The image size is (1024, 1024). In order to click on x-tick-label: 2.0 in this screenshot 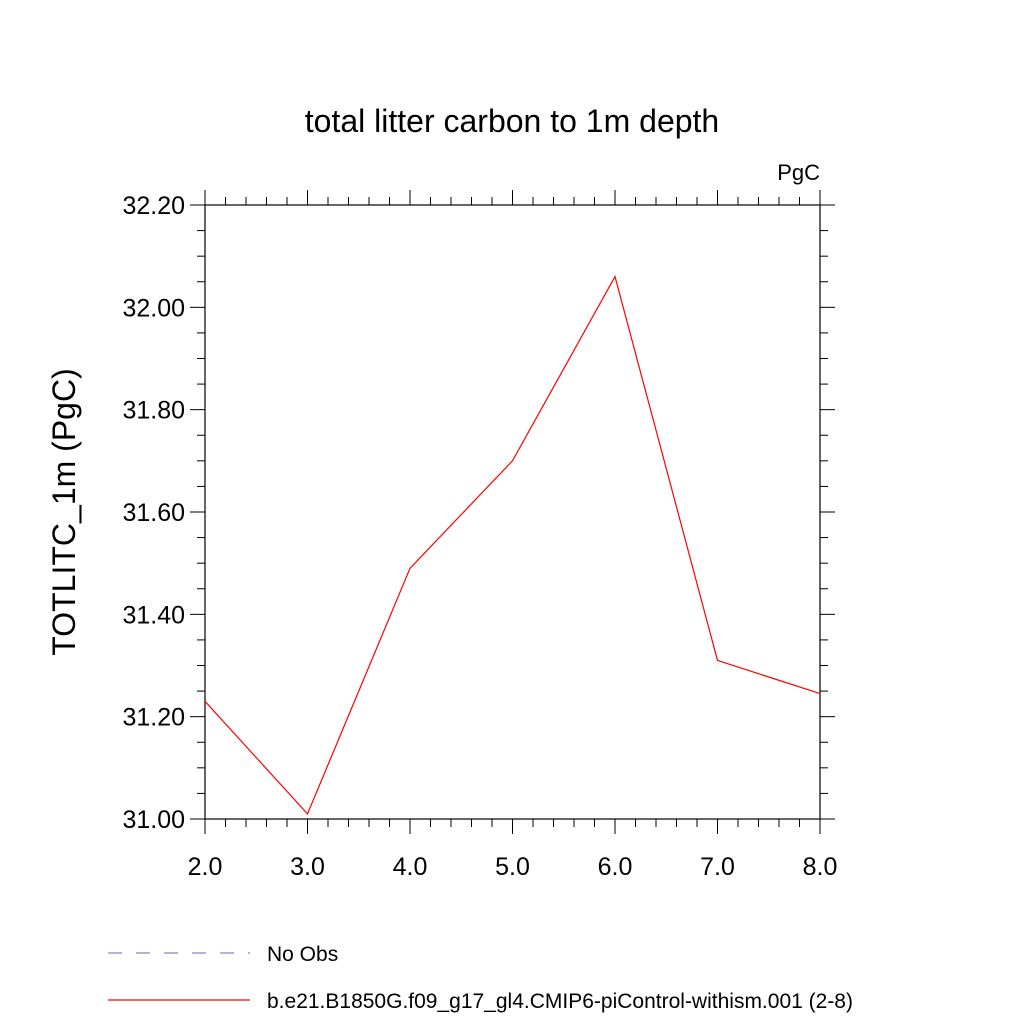, I will do `click(205, 867)`.